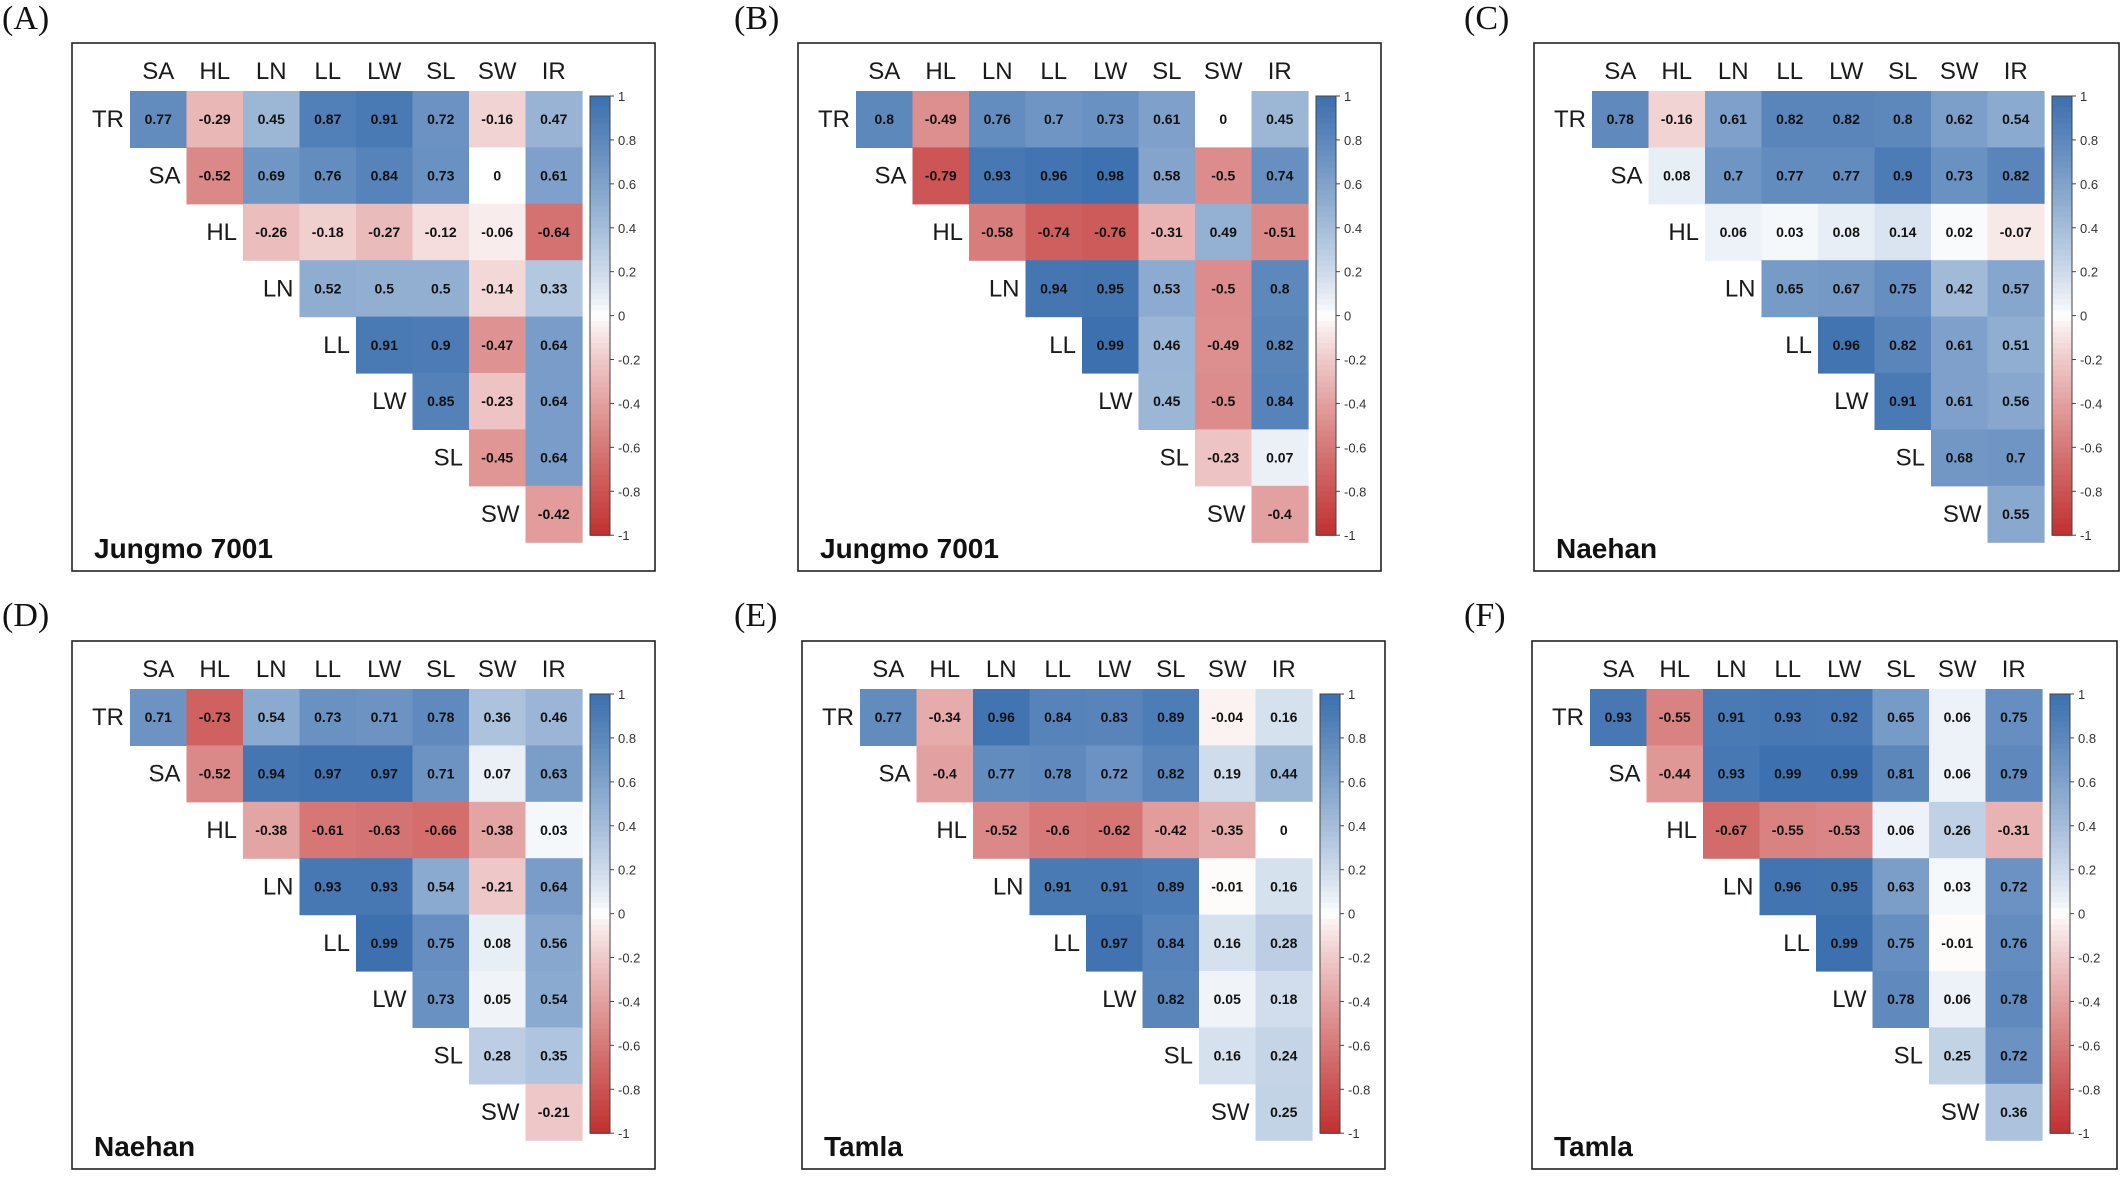 The height and width of the screenshot is (1178, 2121). Describe the element at coordinates (951, 830) in the screenshot. I see `row-label: HL` at that location.